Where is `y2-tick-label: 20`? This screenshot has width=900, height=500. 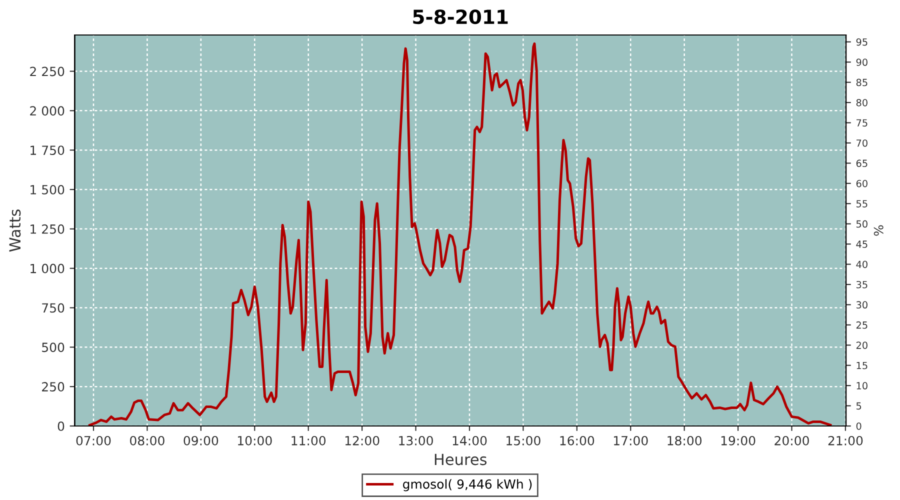
y2-tick-label: 20 is located at coordinates (862, 345).